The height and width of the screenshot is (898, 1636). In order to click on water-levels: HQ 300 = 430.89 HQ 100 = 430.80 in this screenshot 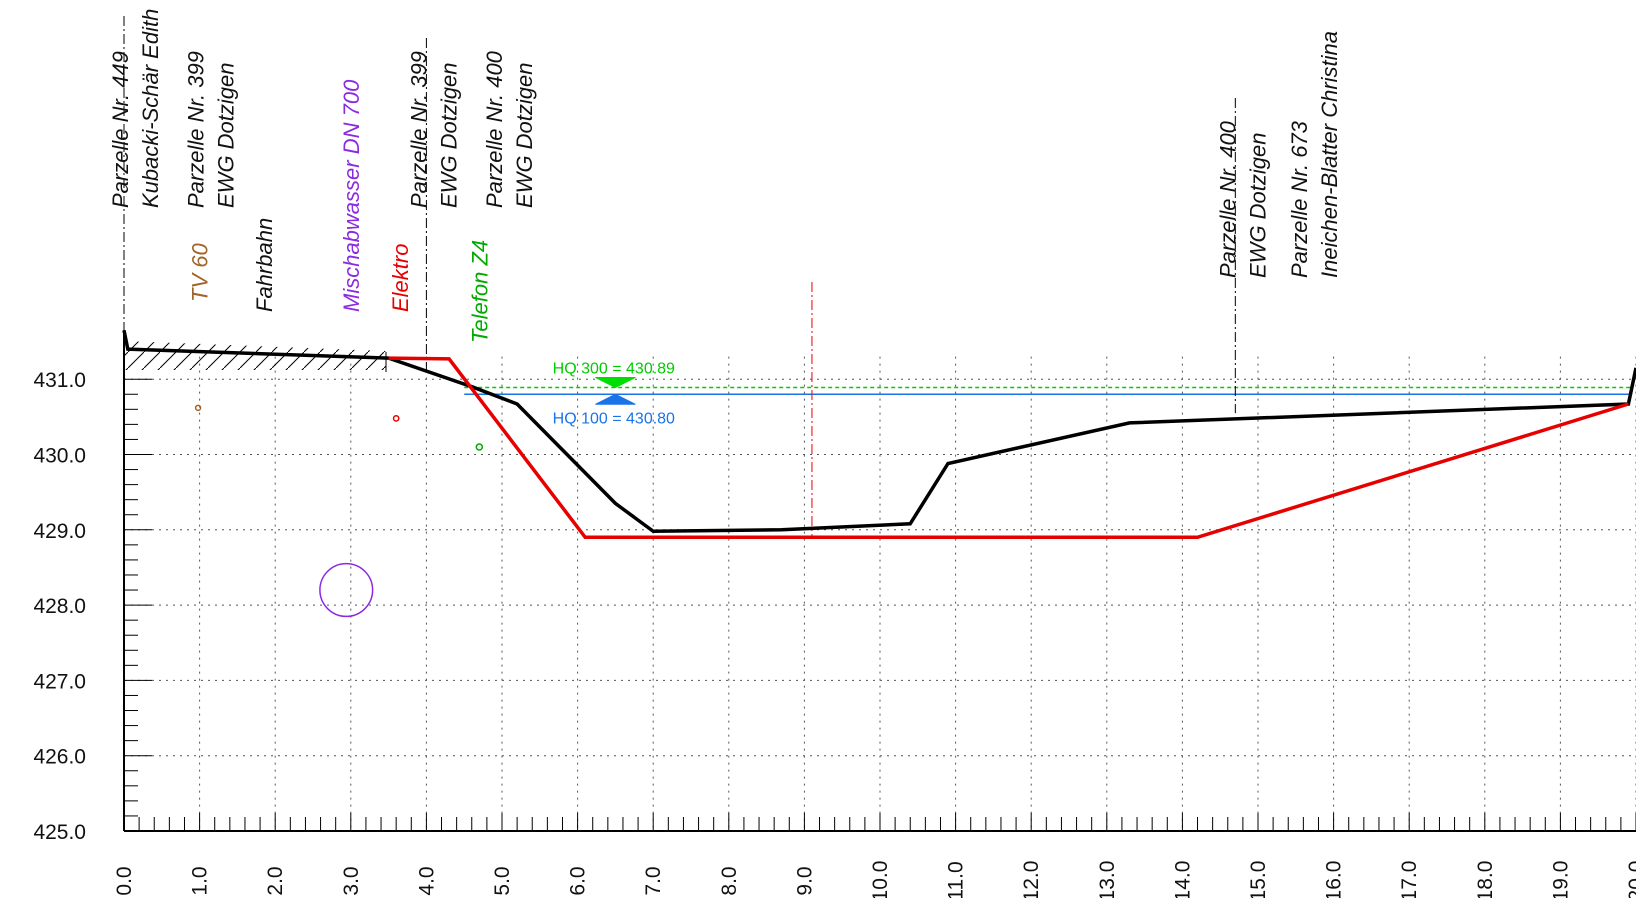, I will do `click(1048, 393)`.